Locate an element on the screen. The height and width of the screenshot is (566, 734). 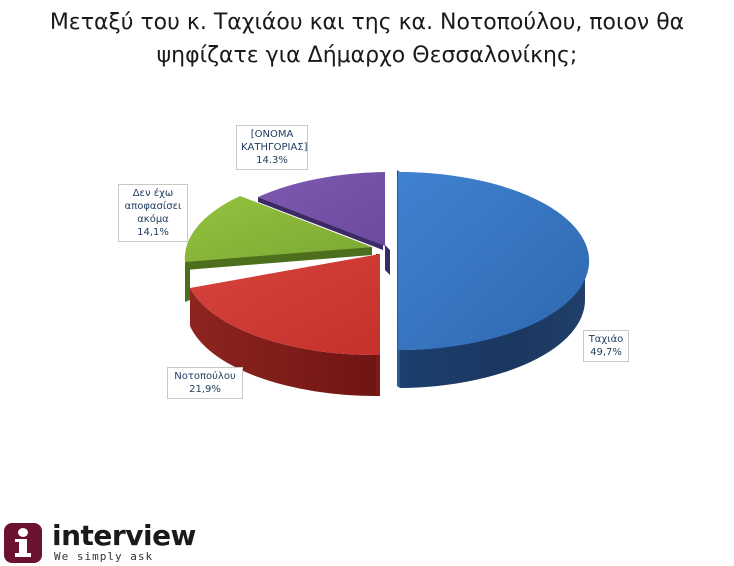
chart-title-line-2: ψηφίζατε για Δήμαρχο Θεσσαλονίκης; is located at coordinates (367, 55).